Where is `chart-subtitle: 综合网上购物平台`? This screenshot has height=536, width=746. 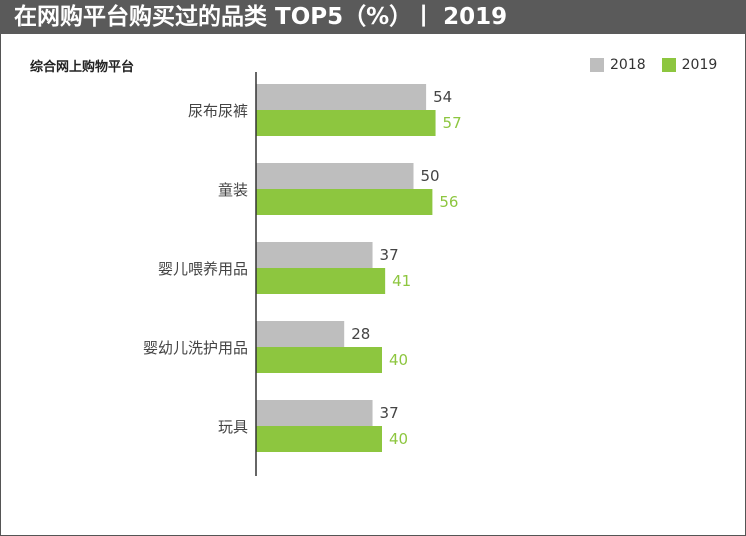 chart-subtitle: 综合网上购物平台 is located at coordinates (82, 67).